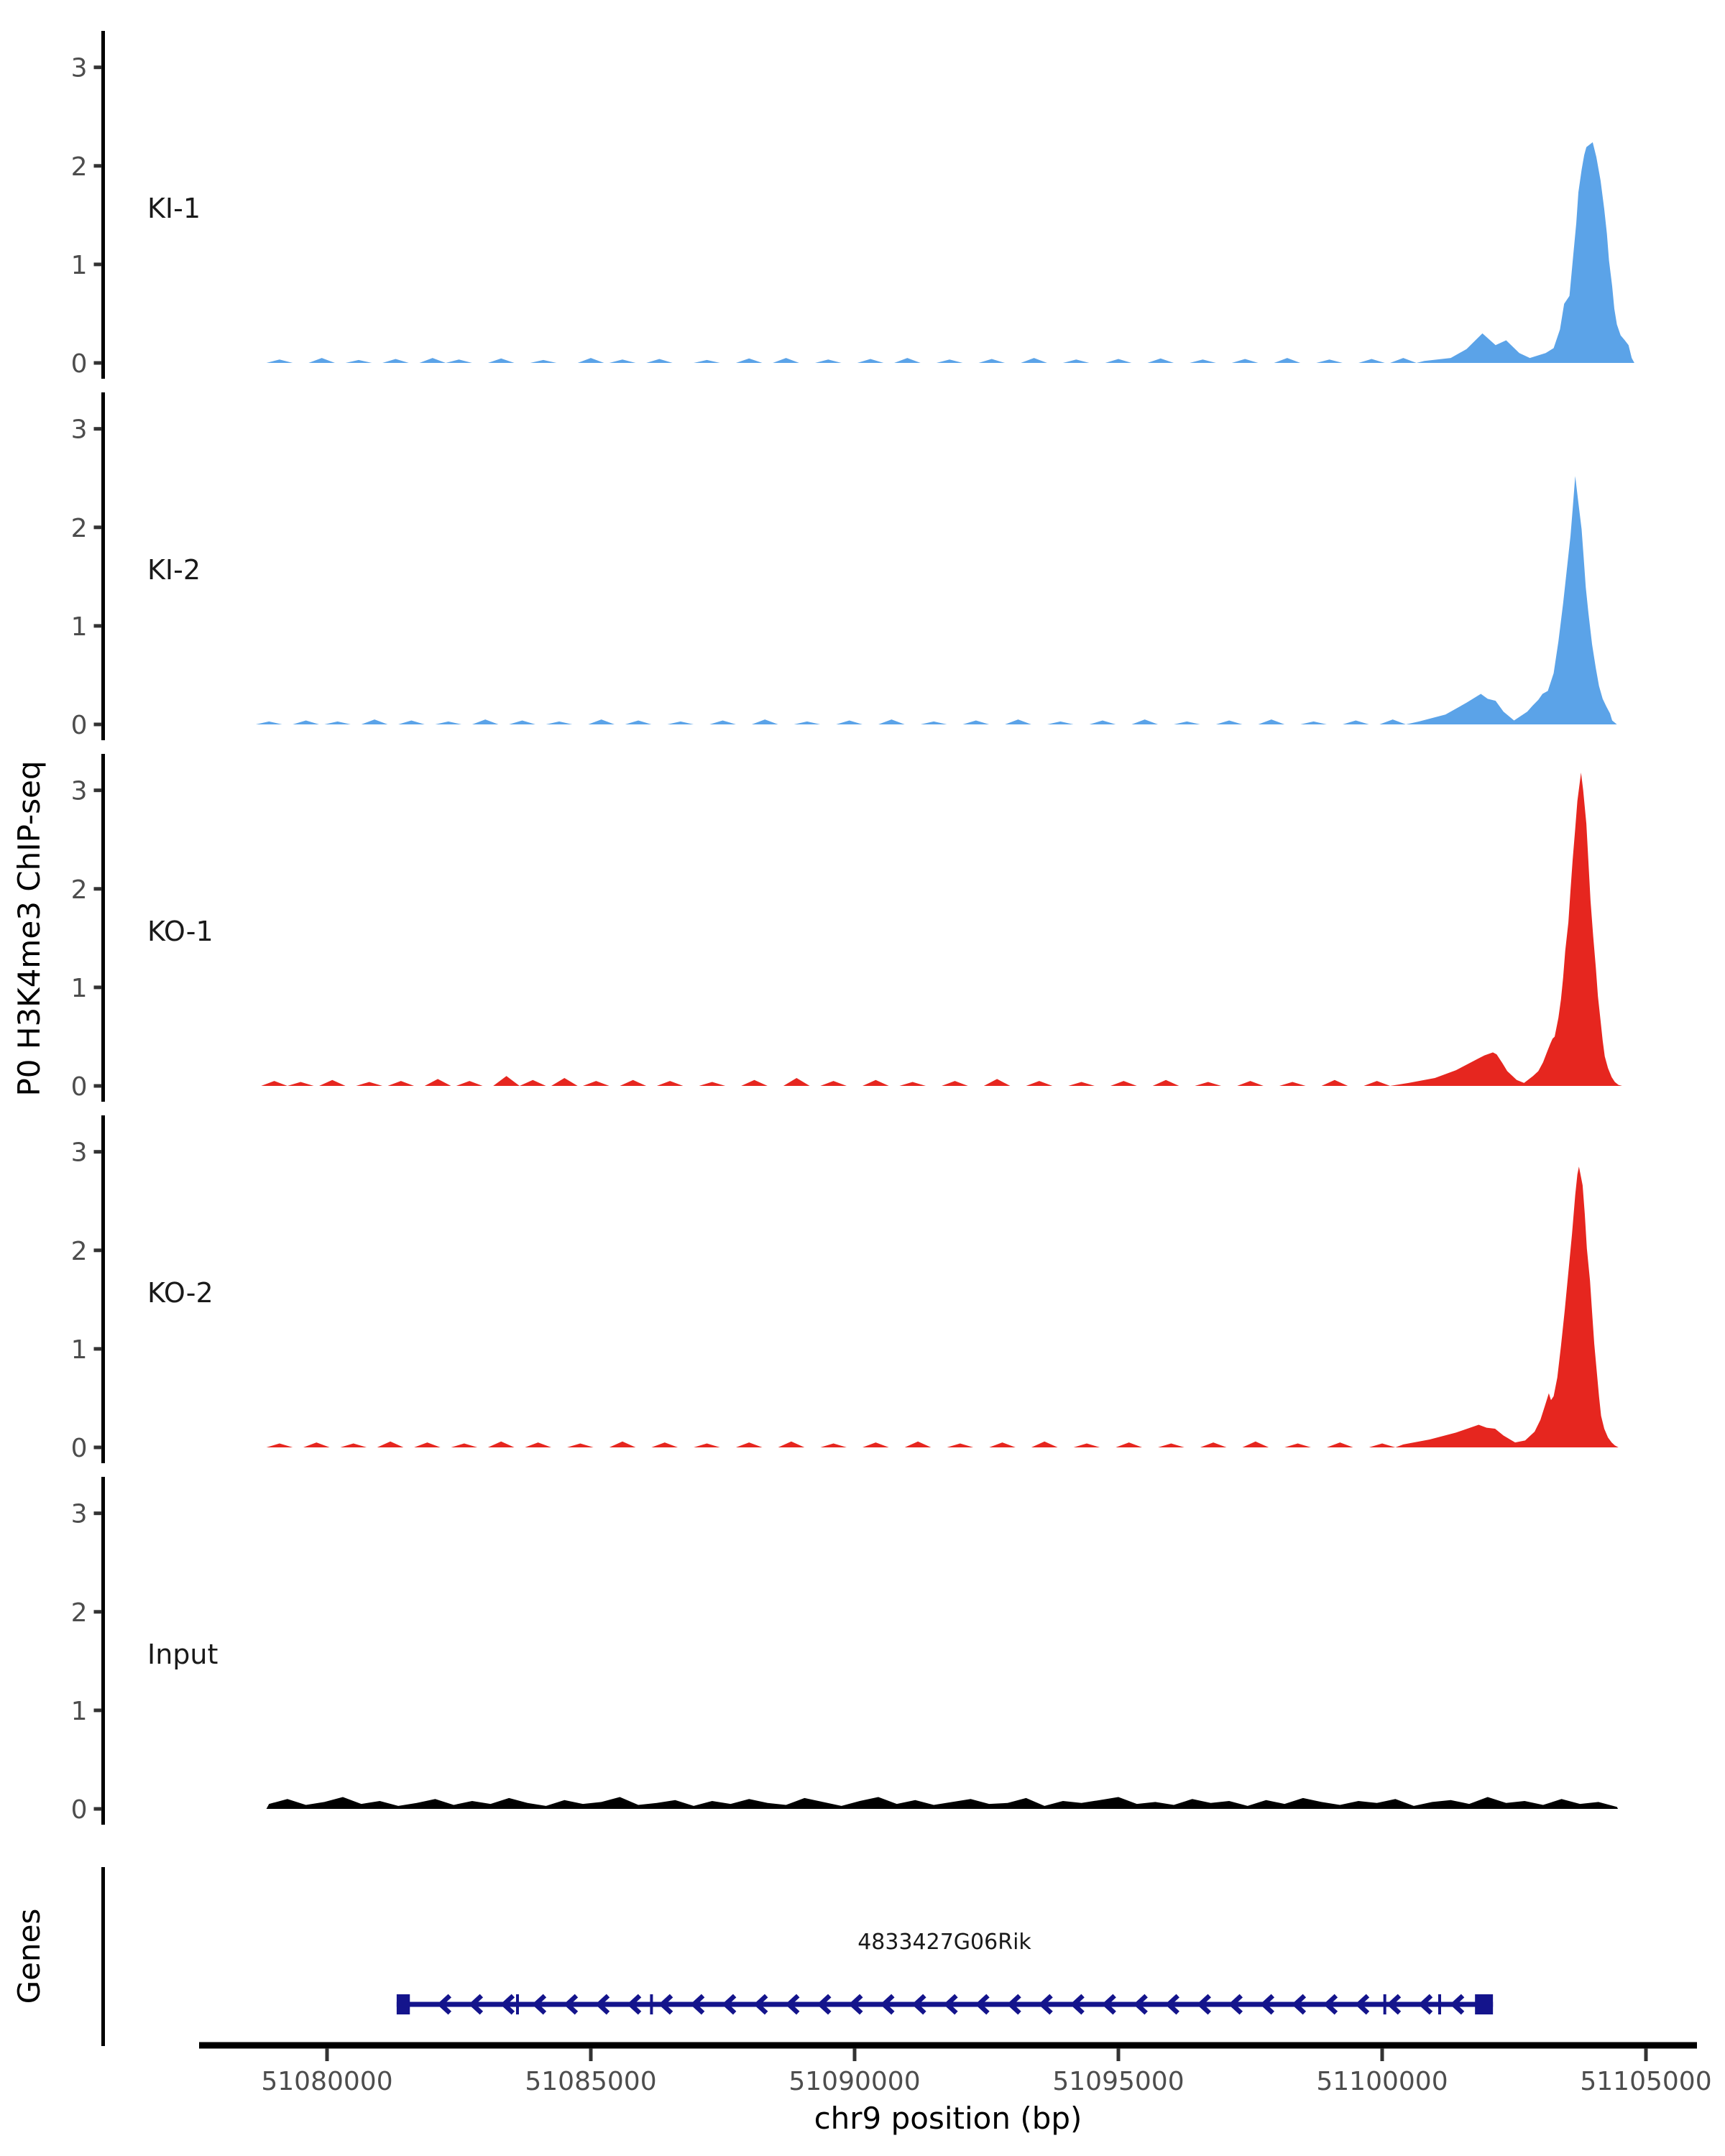 This screenshot has height=2156, width=1725. Describe the element at coordinates (942, 1803) in the screenshot. I see `signal-area-input` at that location.